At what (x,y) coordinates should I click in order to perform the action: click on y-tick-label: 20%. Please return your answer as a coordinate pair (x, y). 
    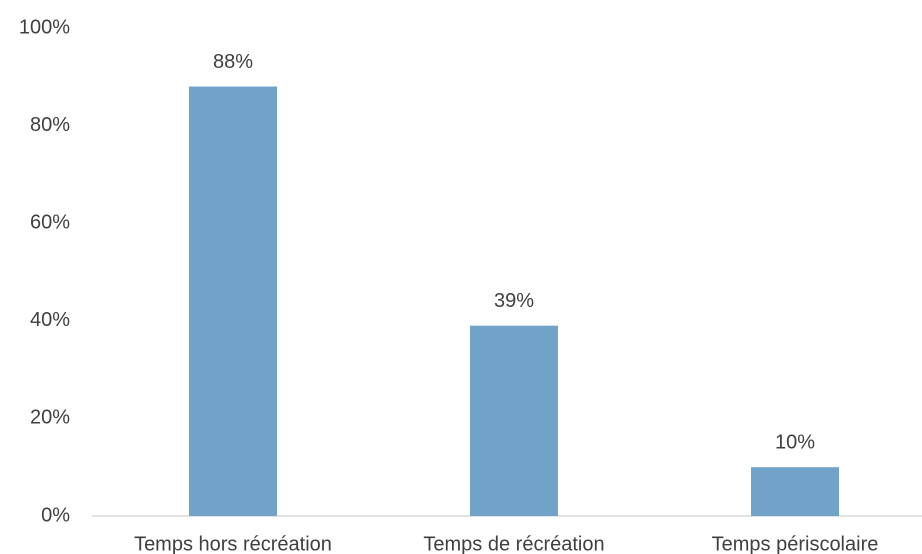
    Looking at the image, I should click on (50, 418).